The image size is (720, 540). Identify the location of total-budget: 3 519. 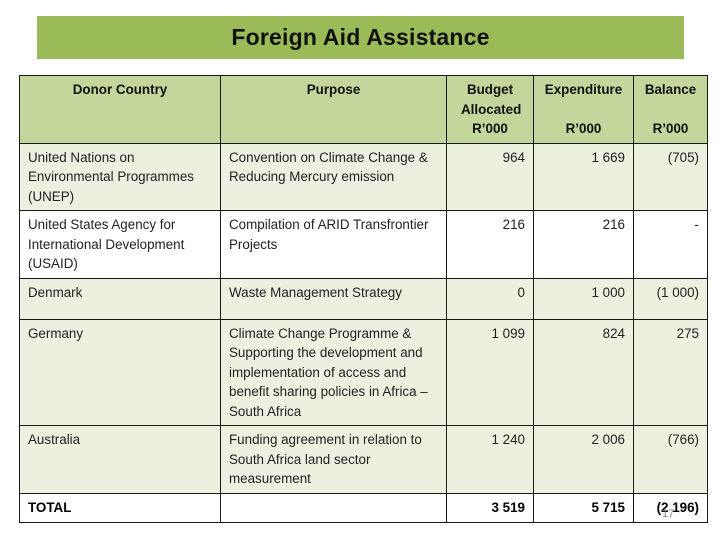
(490, 508).